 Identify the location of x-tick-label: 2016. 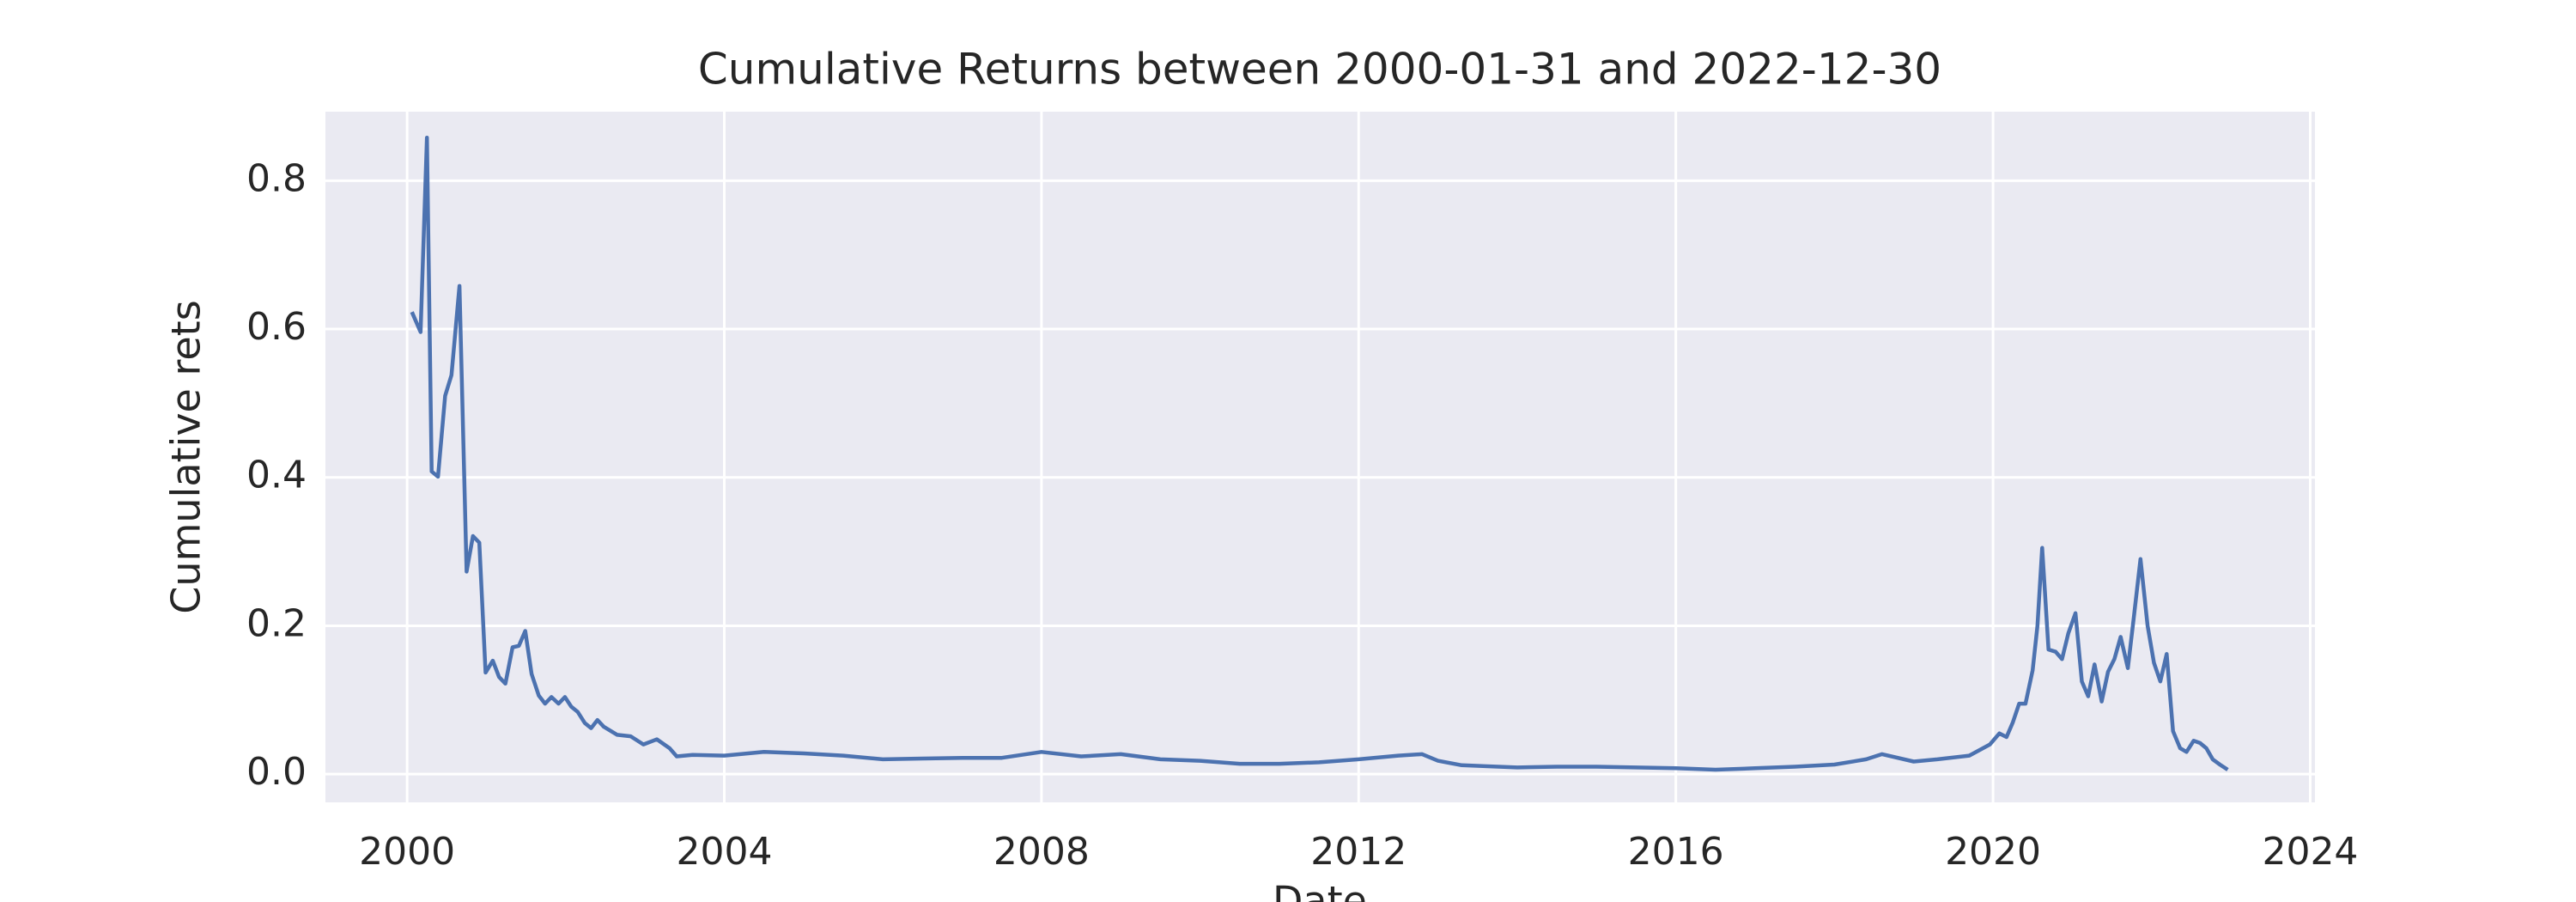
(1676, 852).